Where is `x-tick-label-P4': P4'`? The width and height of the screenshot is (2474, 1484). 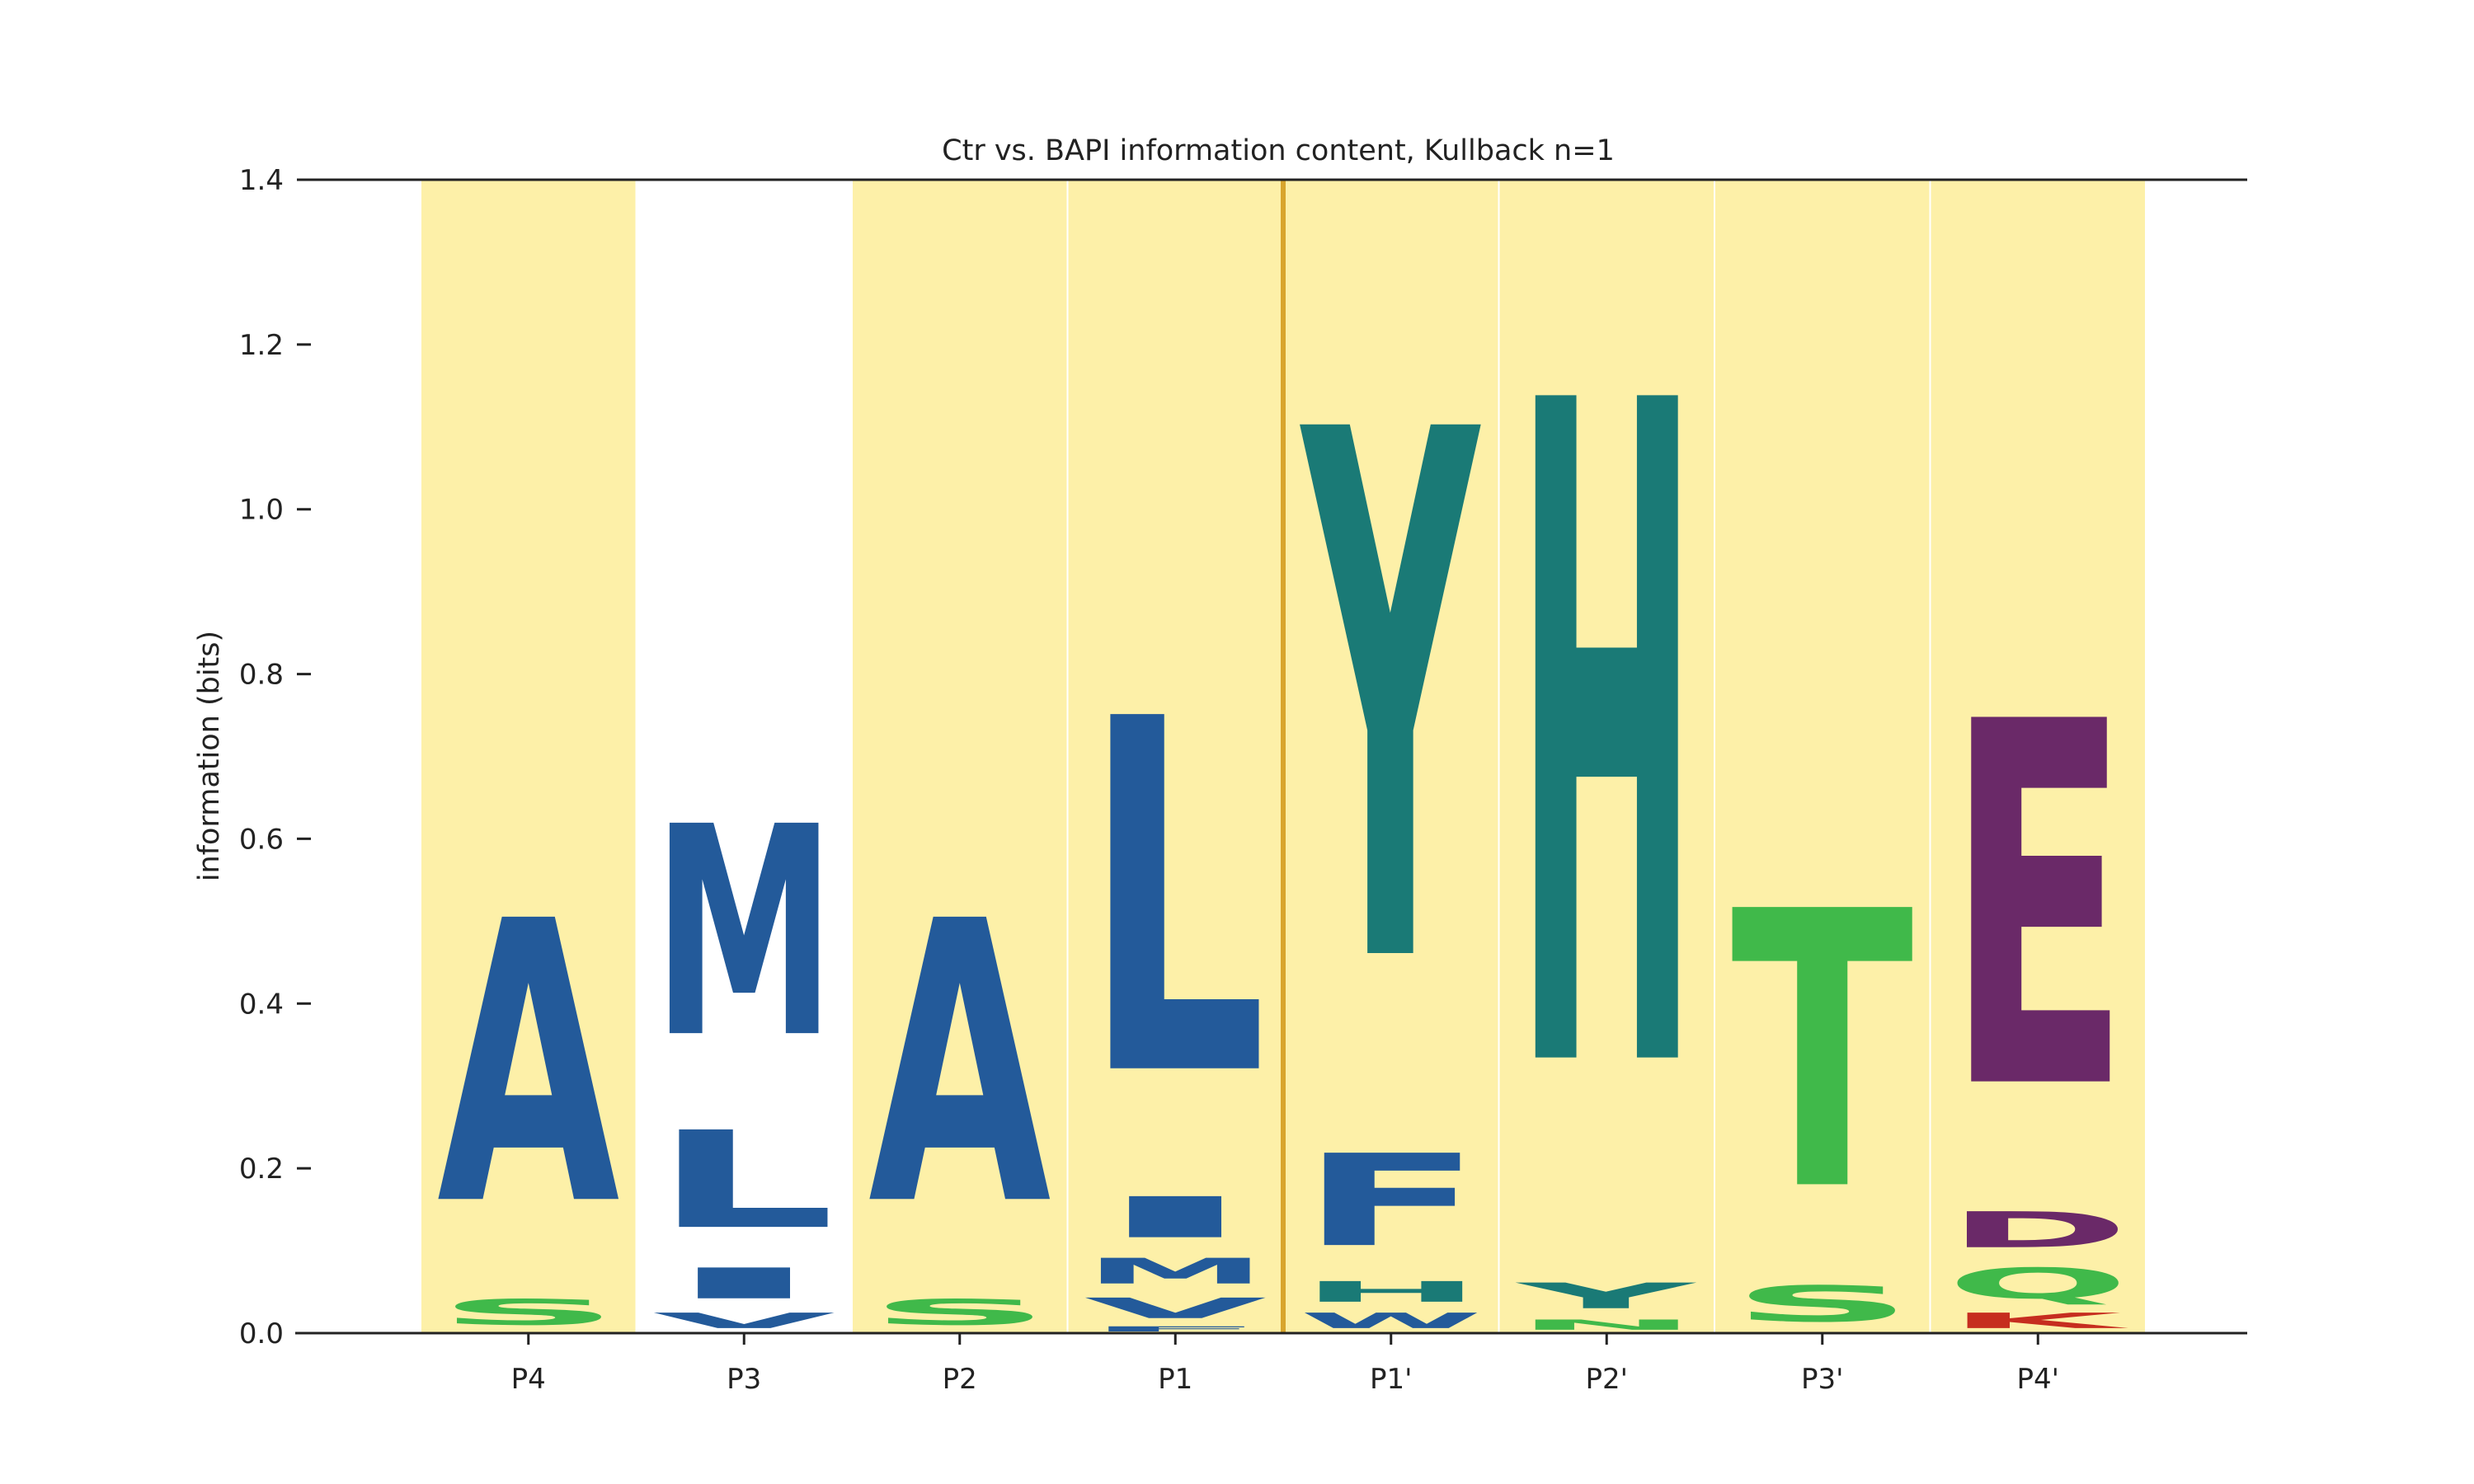
x-tick-label-P4': P4' is located at coordinates (2038, 1379).